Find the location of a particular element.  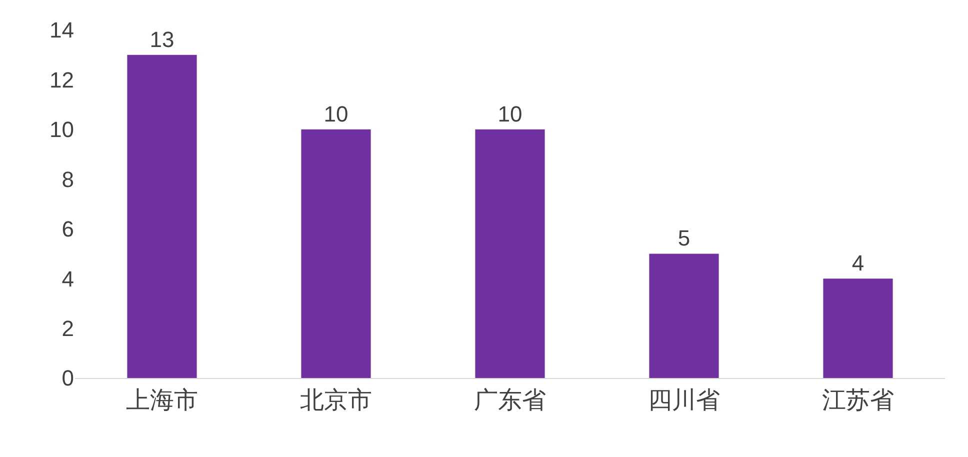

data-label: 5 is located at coordinates (684, 238).